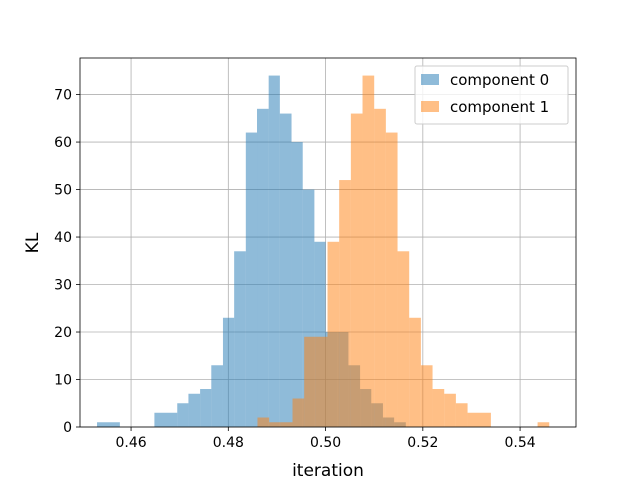  Describe the element at coordinates (63, 238) in the screenshot. I see `y-tick-label-4: 40` at that location.